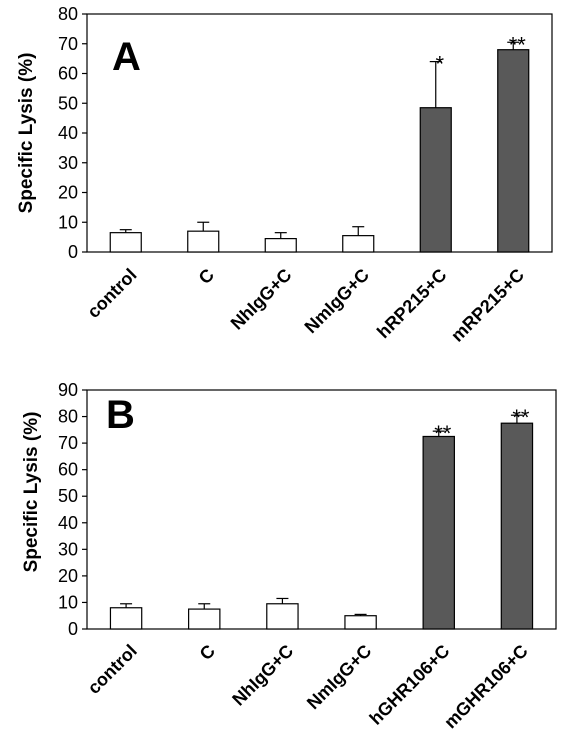  I want to click on panel-label: B, so click(120, 415).